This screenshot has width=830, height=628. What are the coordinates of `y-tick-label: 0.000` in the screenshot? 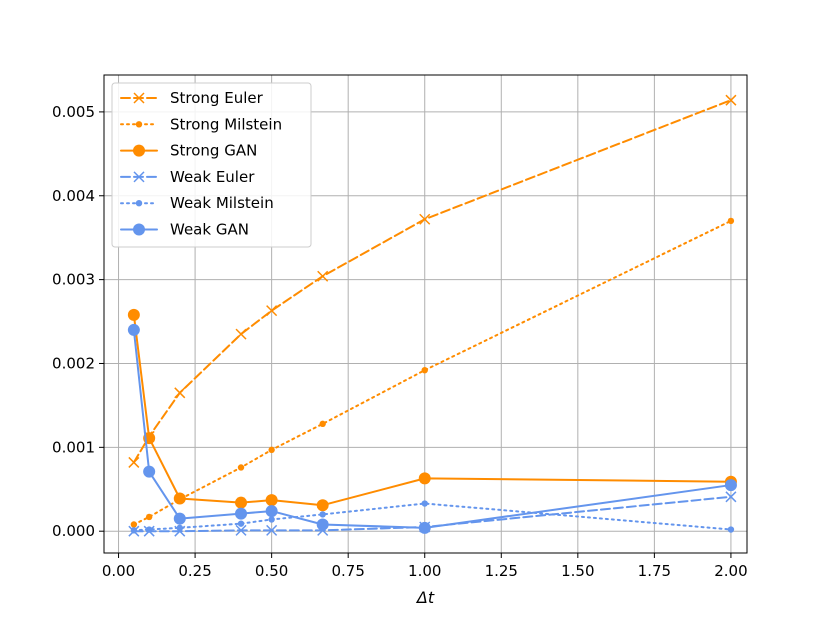 It's located at (73, 531).